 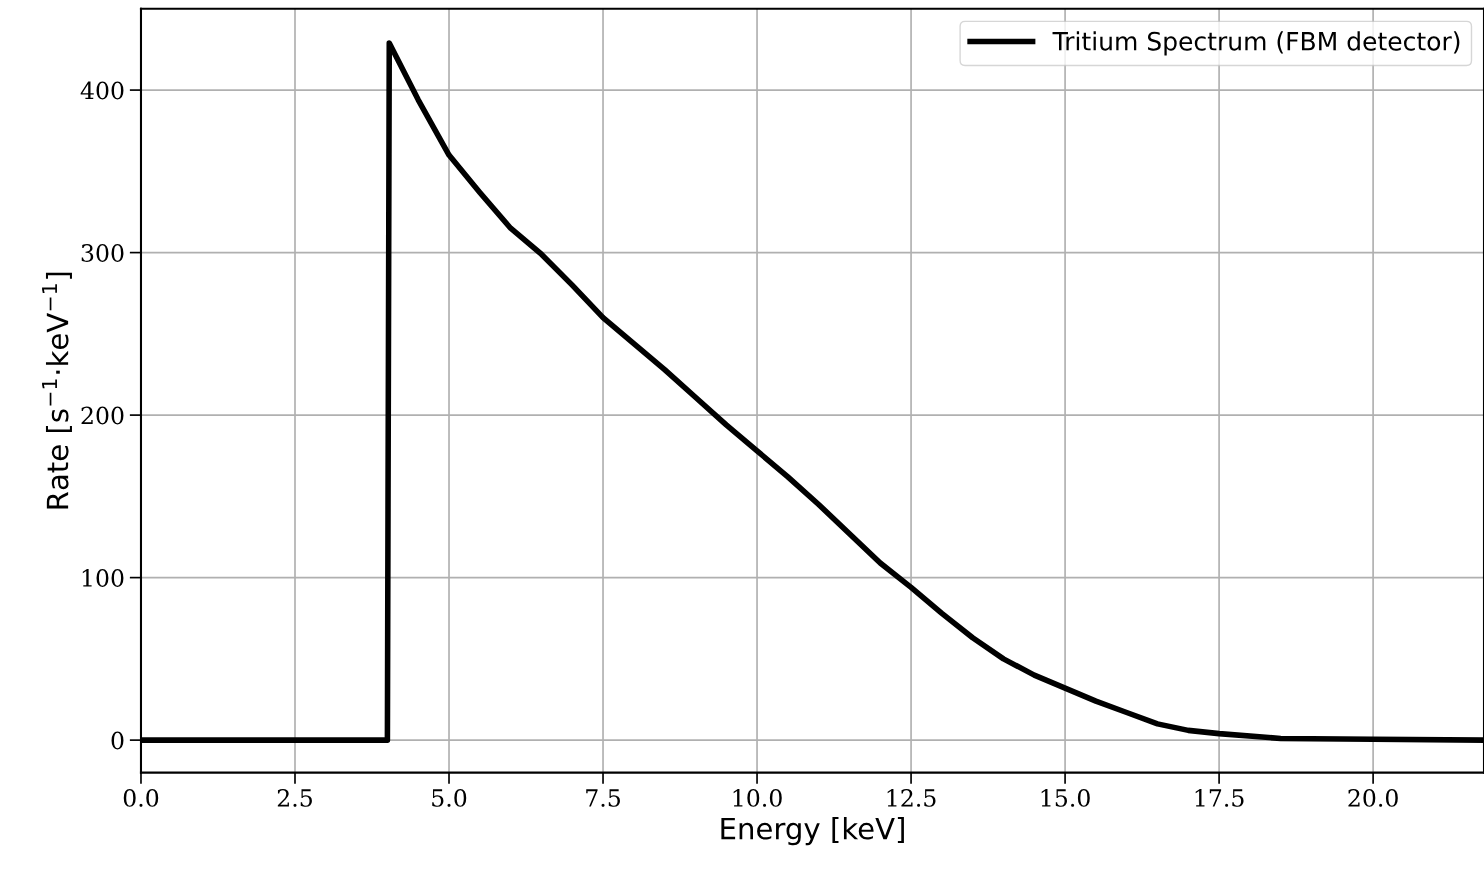 I want to click on y-axis-title: Rate [s$^{−1}$·keV$^{−1}$], so click(x=57, y=390).